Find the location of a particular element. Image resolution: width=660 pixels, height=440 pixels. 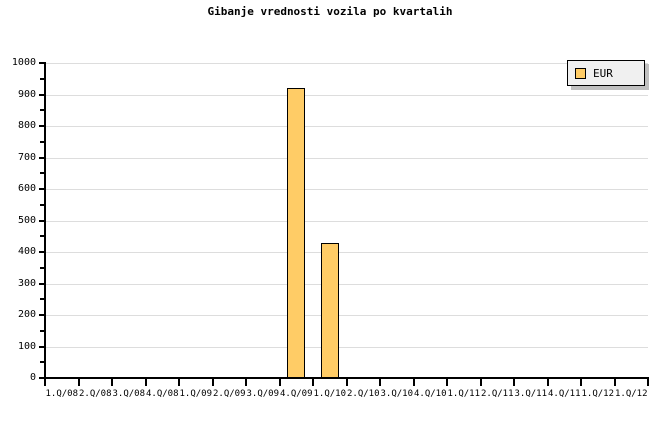

x-axis-label: 1.Q/09 is located at coordinates (195, 394).